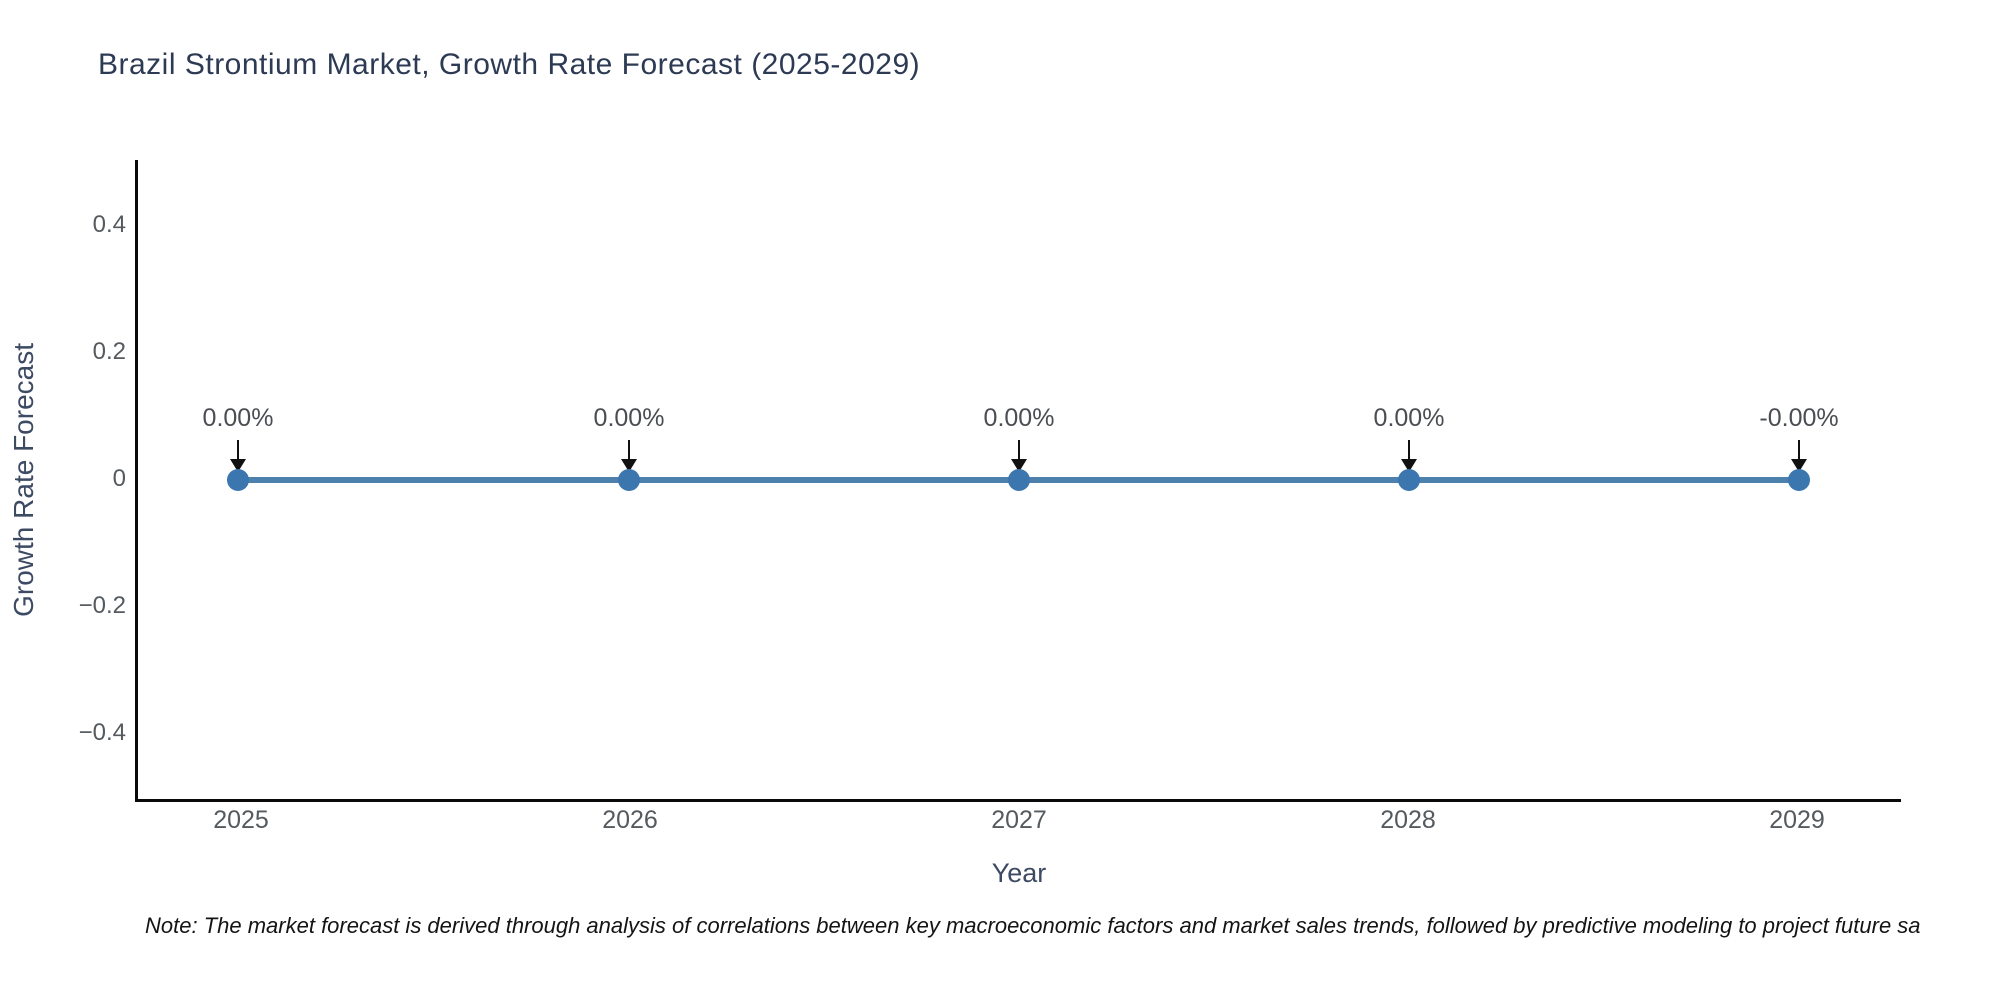  What do you see at coordinates (119, 478) in the screenshot?
I see `y-tick-label: 0` at bounding box center [119, 478].